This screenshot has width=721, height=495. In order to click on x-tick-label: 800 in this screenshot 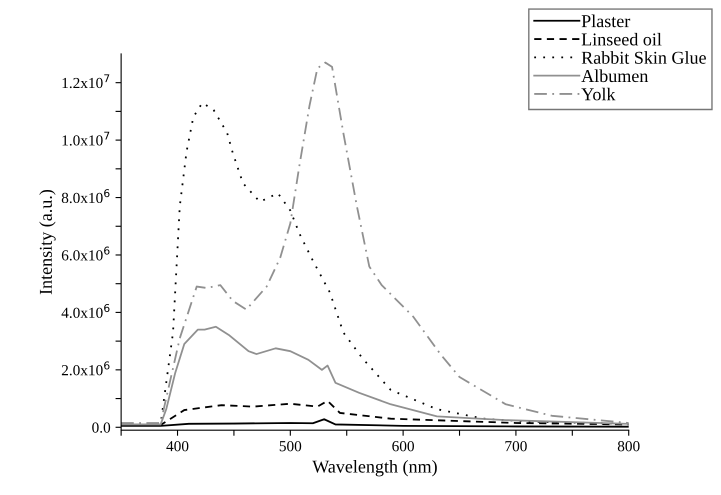, I will do `click(629, 446)`.